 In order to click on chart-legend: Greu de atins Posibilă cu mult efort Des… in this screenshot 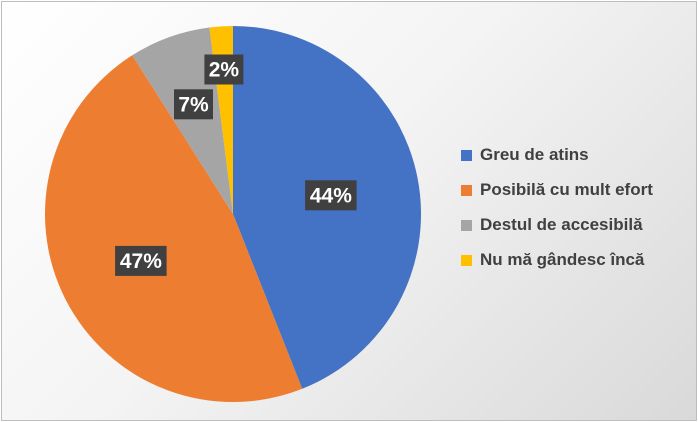, I will do `click(557, 212)`.